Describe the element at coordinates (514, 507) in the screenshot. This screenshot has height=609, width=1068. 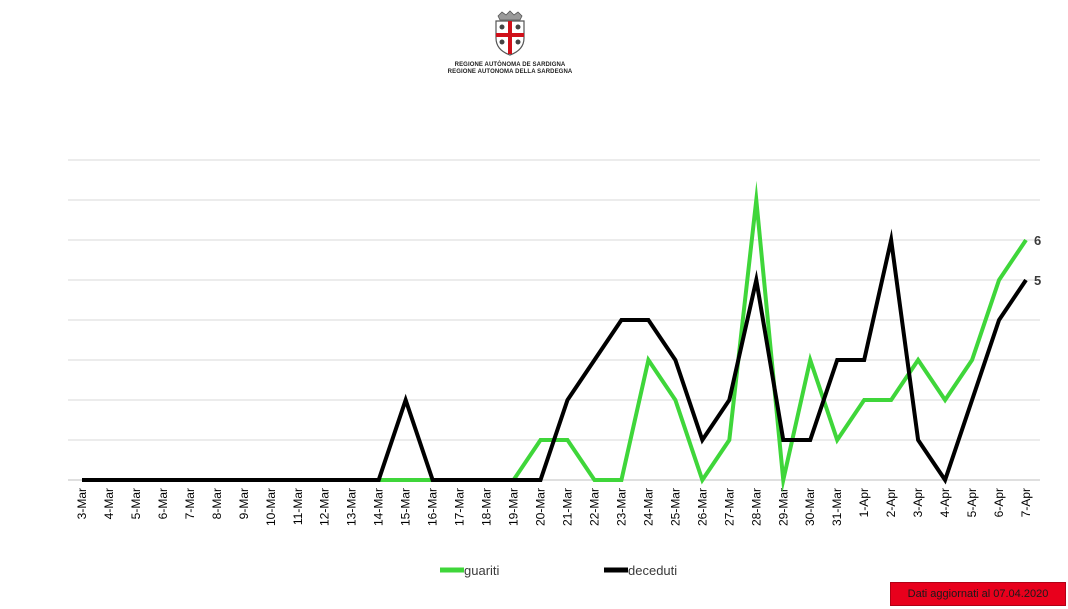
I see `x-tick-label: 19-Mar` at that location.